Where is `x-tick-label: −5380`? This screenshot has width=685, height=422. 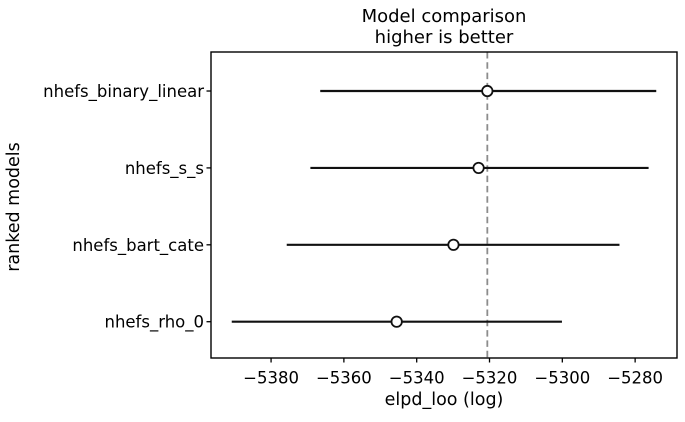
x-tick-label: −5380 is located at coordinates (271, 378).